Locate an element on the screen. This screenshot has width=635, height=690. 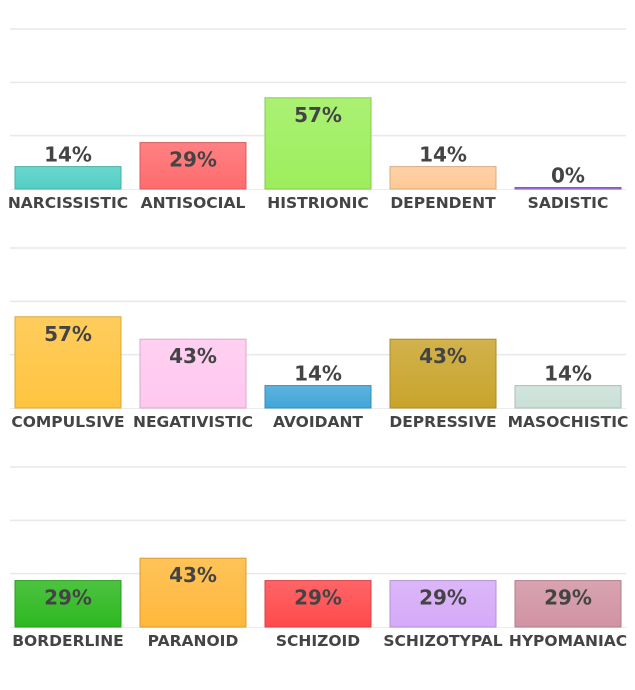
category-label-borderline: BORDERLINE is located at coordinates (68, 641).